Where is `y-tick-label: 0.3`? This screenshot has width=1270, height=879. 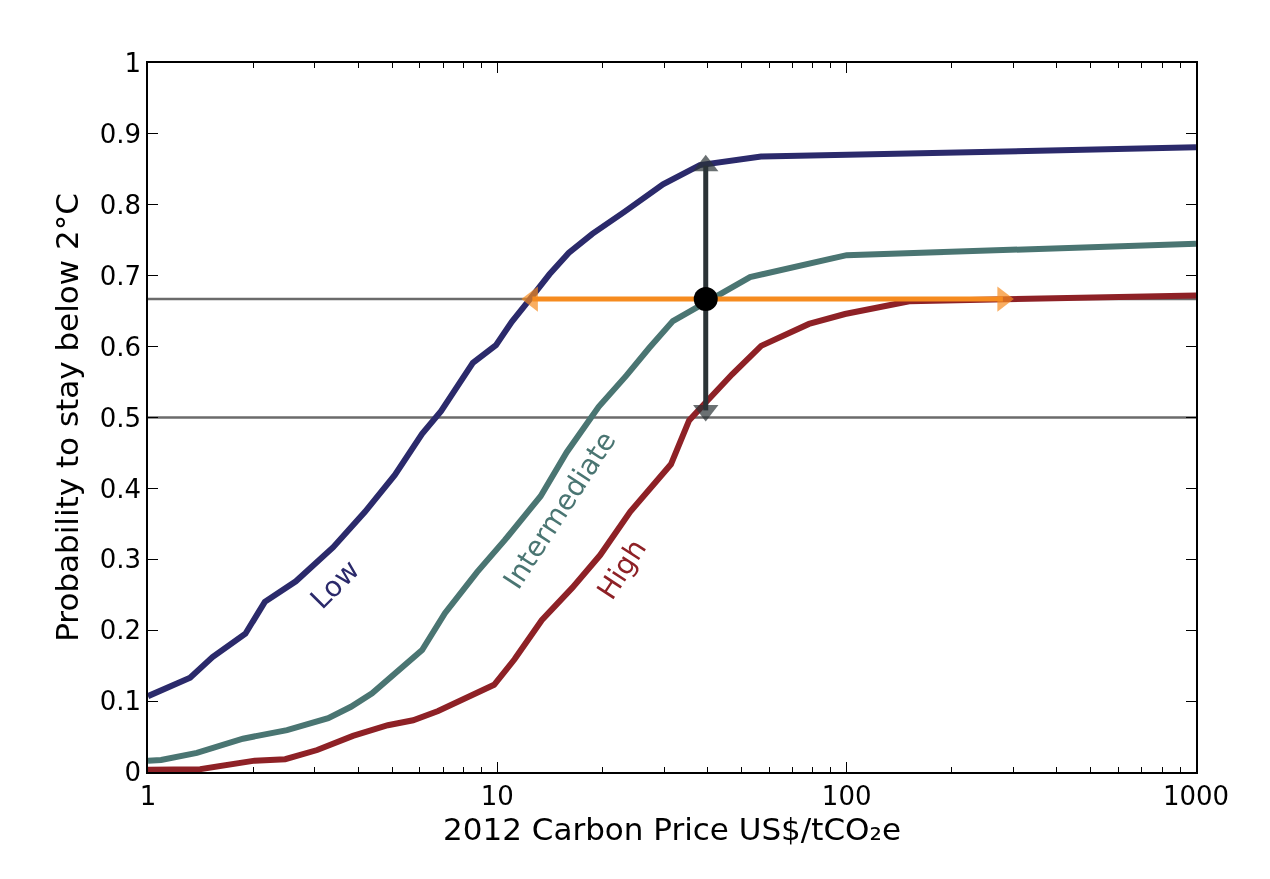 y-tick-label: 0.3 is located at coordinates (120, 559).